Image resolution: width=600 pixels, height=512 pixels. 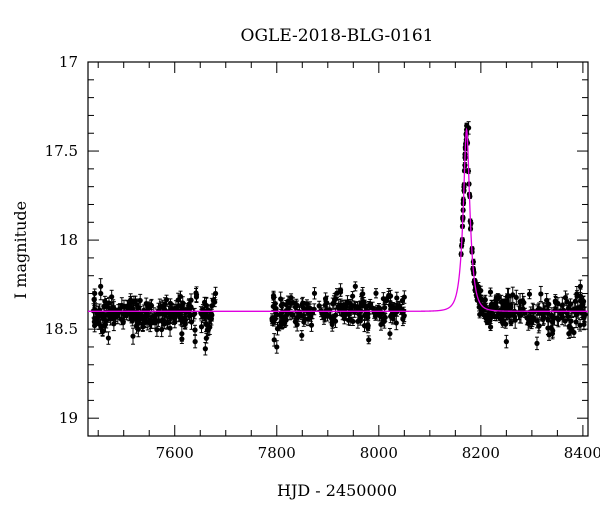 What do you see at coordinates (61, 151) in the screenshot?
I see `y-tick-label: 17.5` at bounding box center [61, 151].